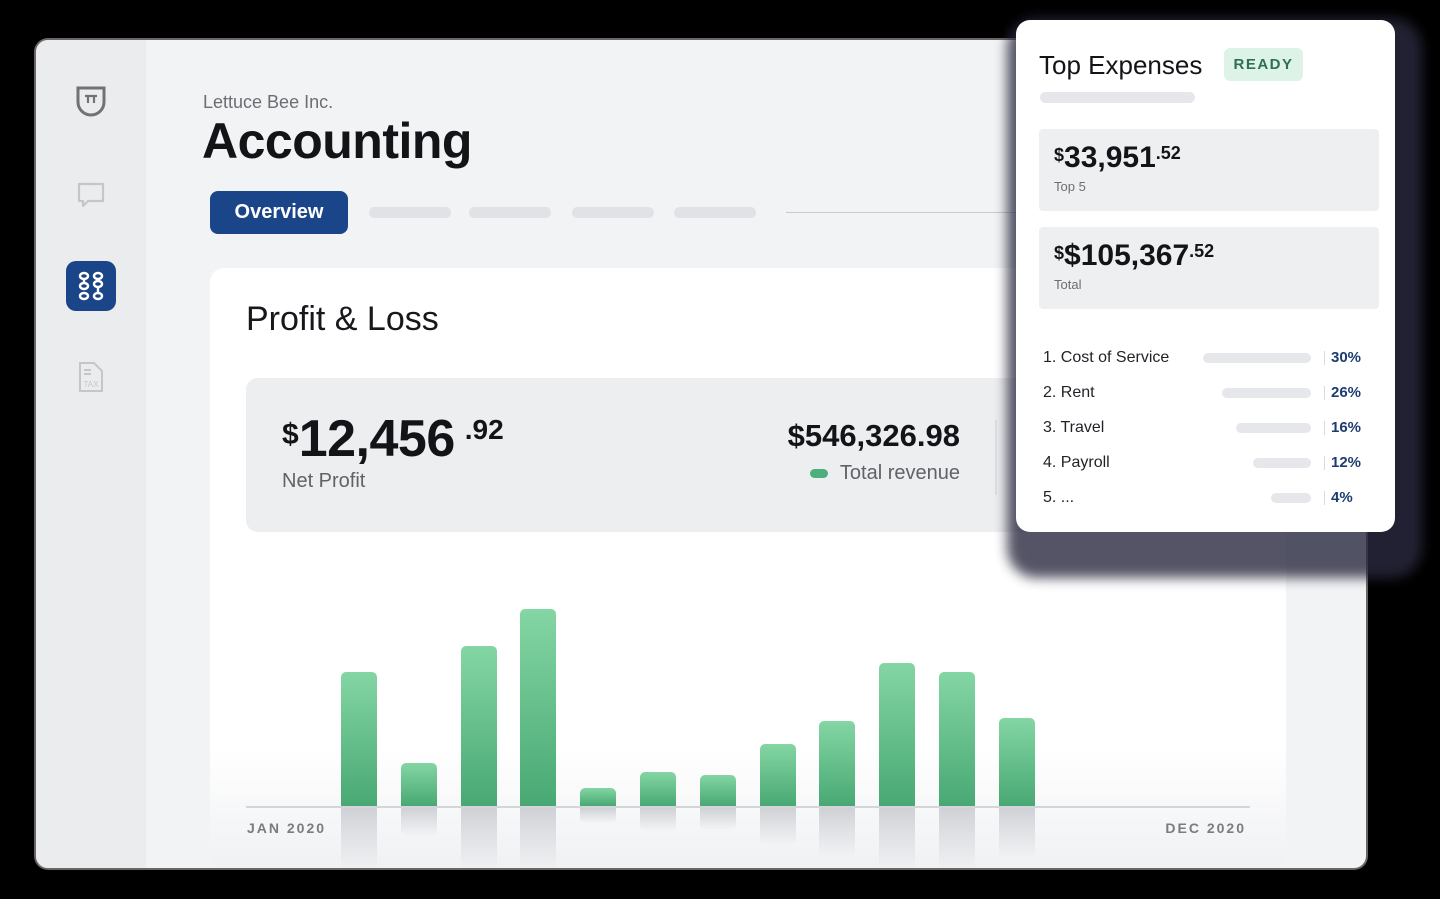  I want to click on x-axis-end-label: DEC 2020, so click(1205, 828).